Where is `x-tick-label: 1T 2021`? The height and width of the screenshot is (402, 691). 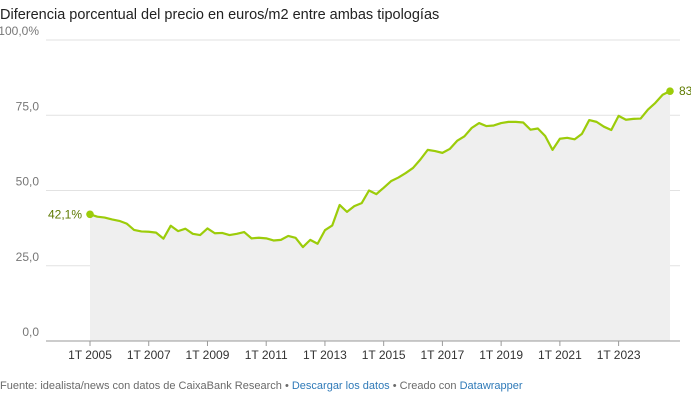
x-tick-label: 1T 2021 is located at coordinates (560, 355).